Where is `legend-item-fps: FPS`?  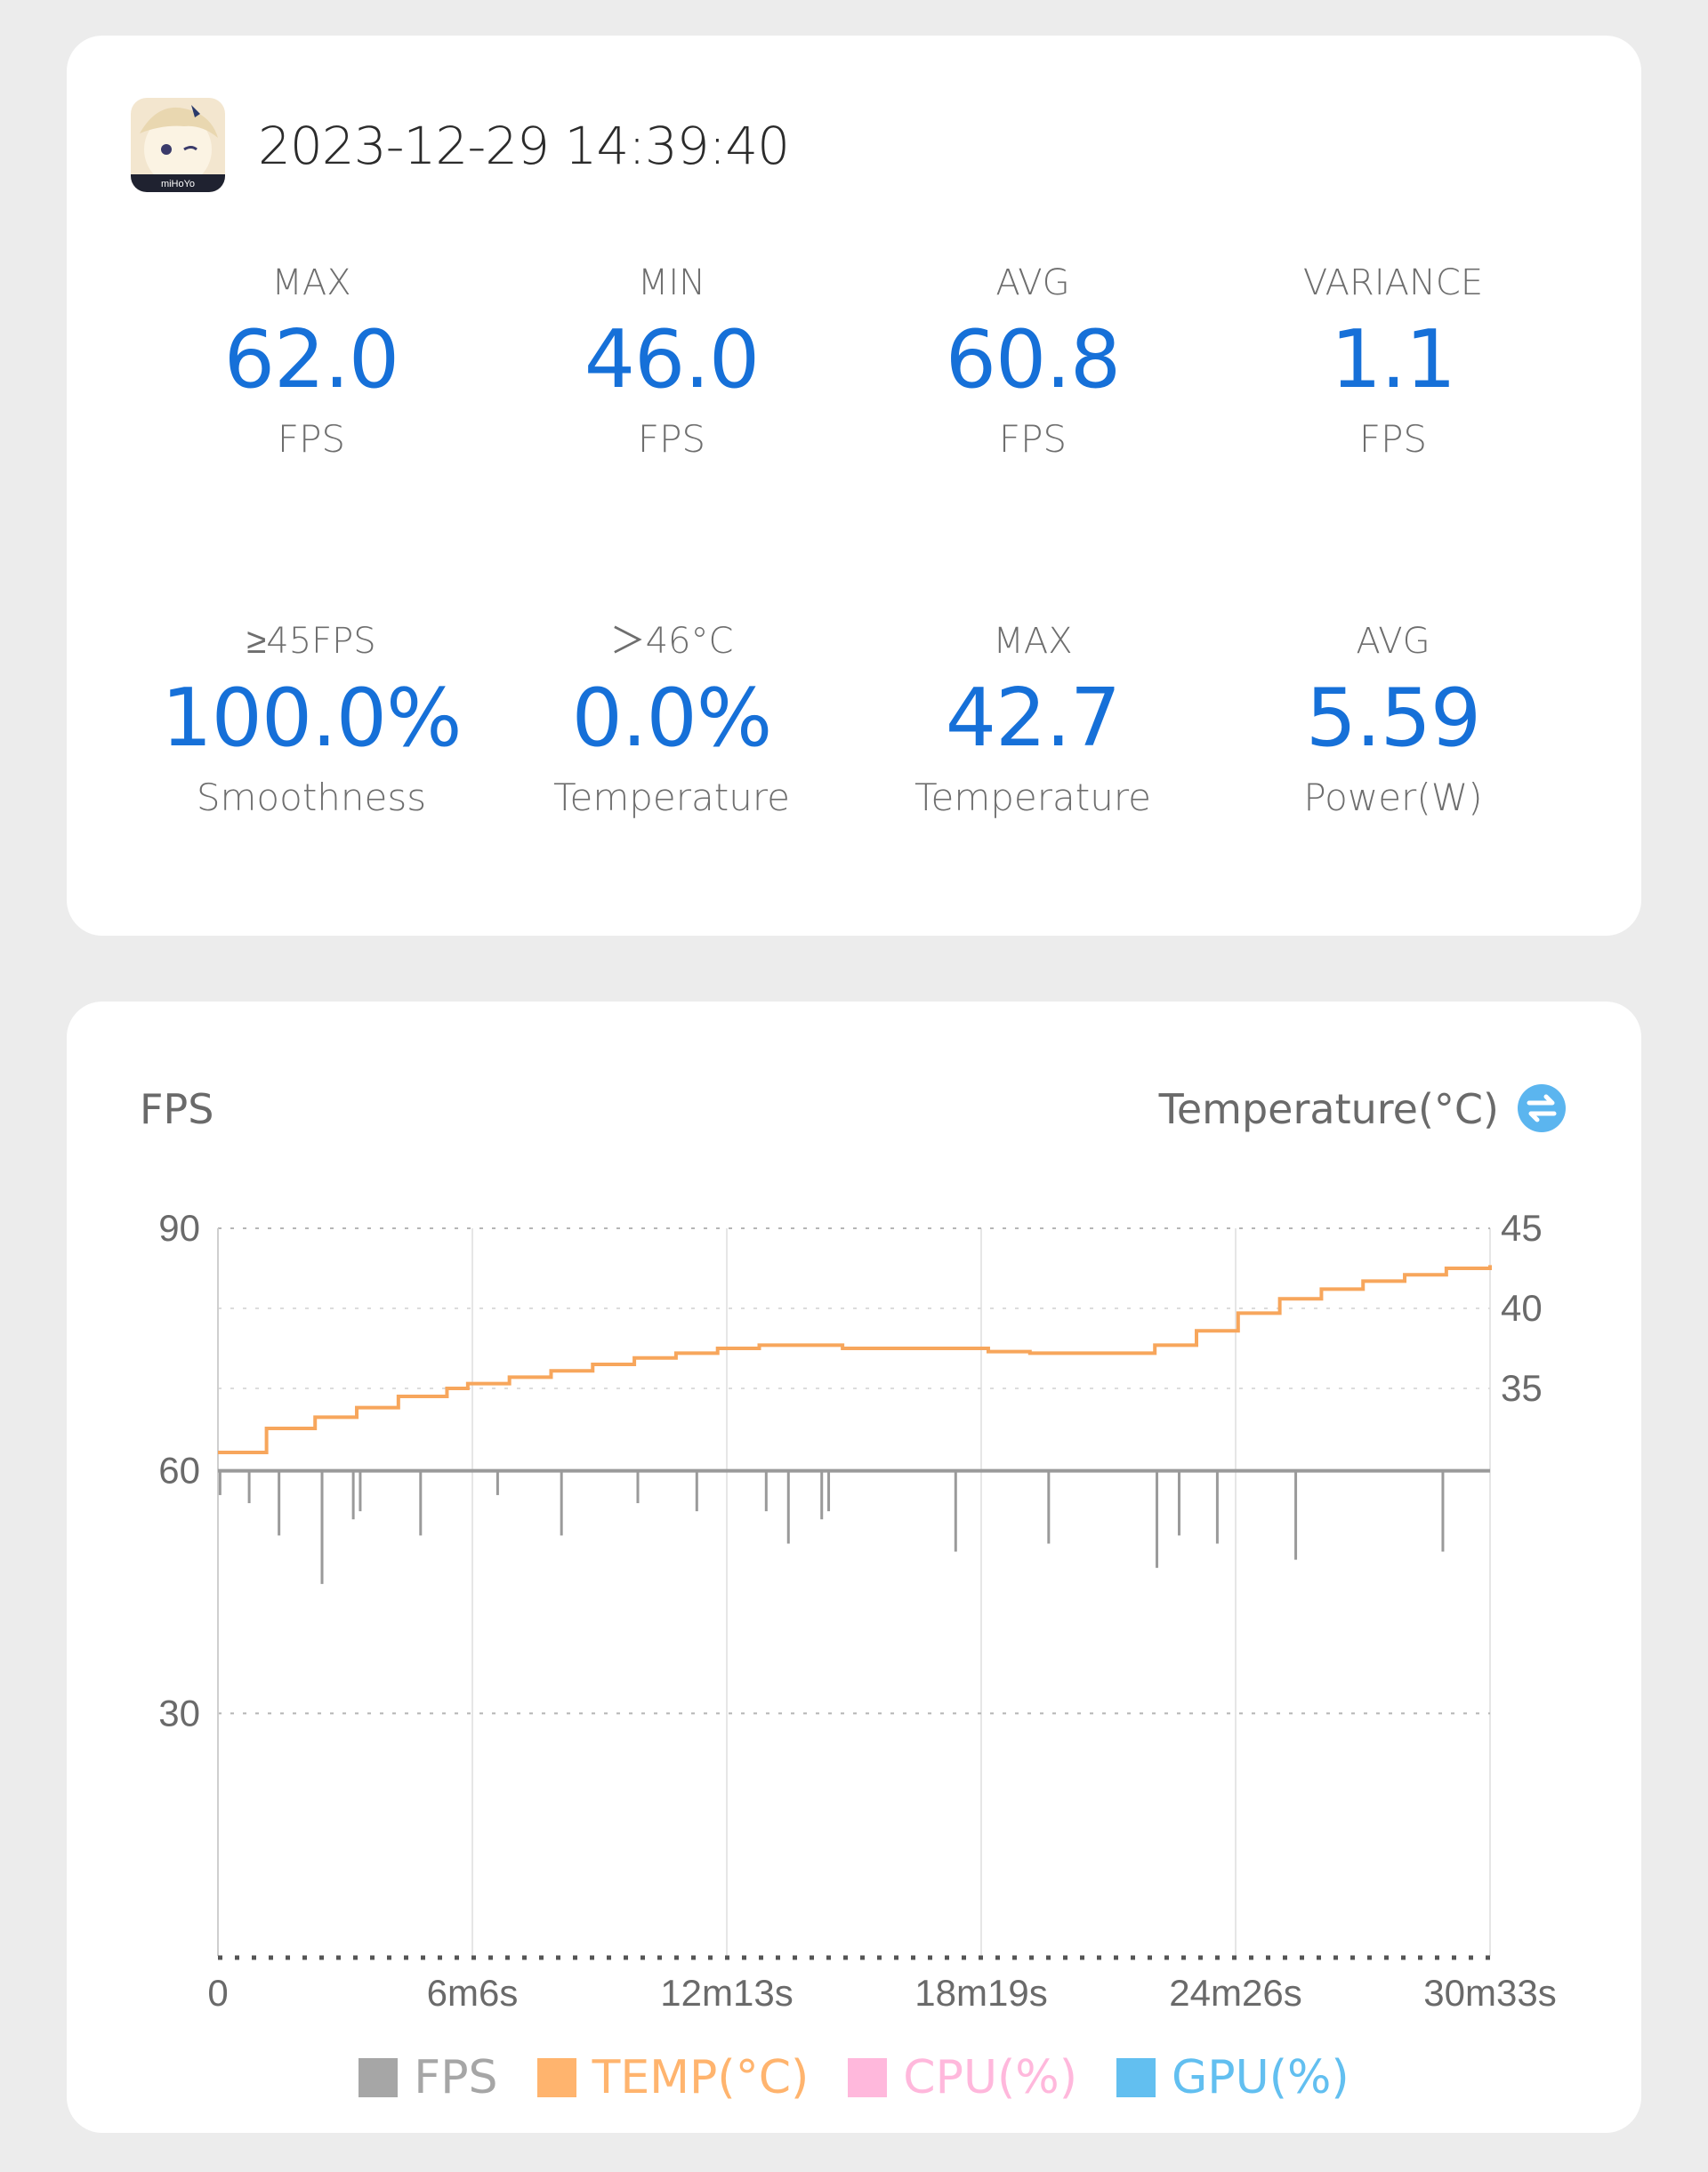
legend-item-fps: FPS is located at coordinates (428, 2078).